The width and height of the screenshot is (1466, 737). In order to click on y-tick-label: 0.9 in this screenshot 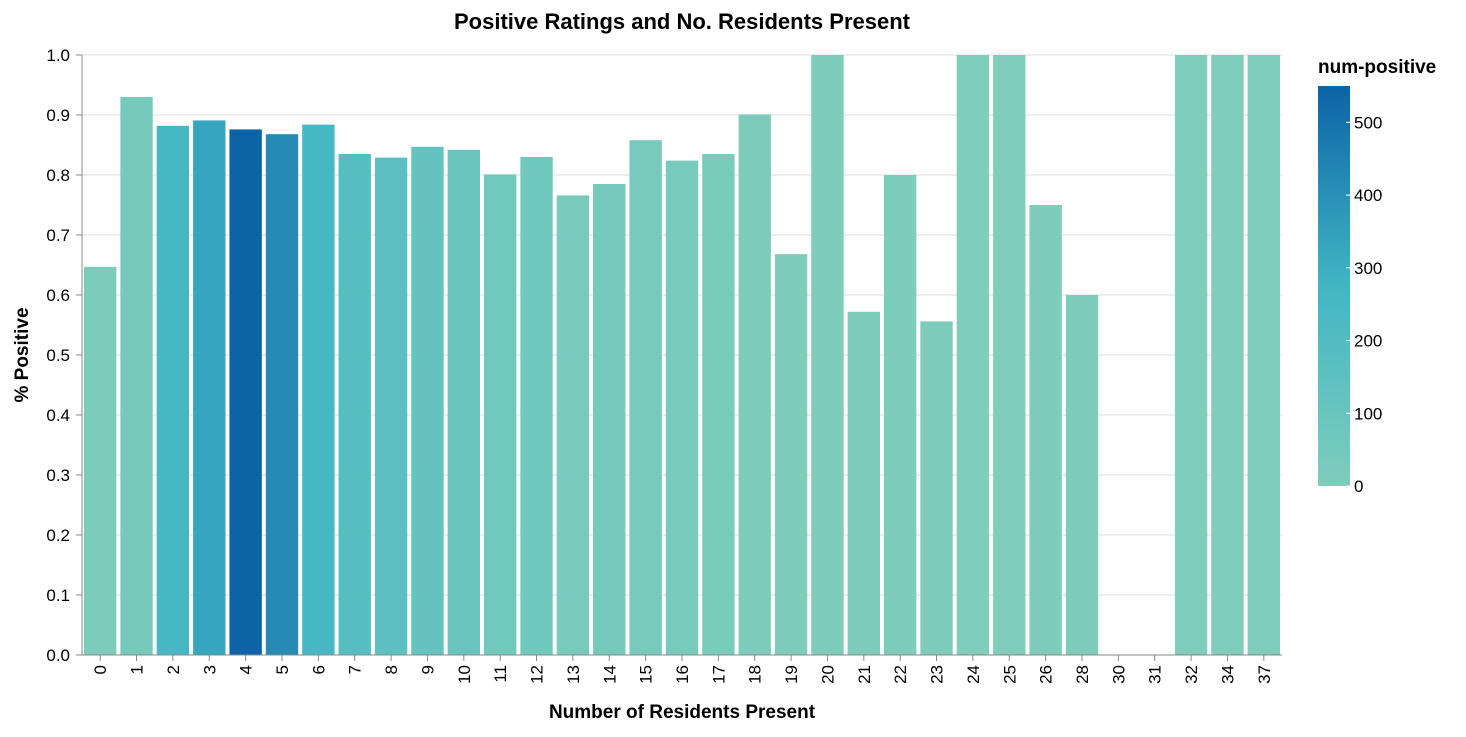, I will do `click(58, 115)`.